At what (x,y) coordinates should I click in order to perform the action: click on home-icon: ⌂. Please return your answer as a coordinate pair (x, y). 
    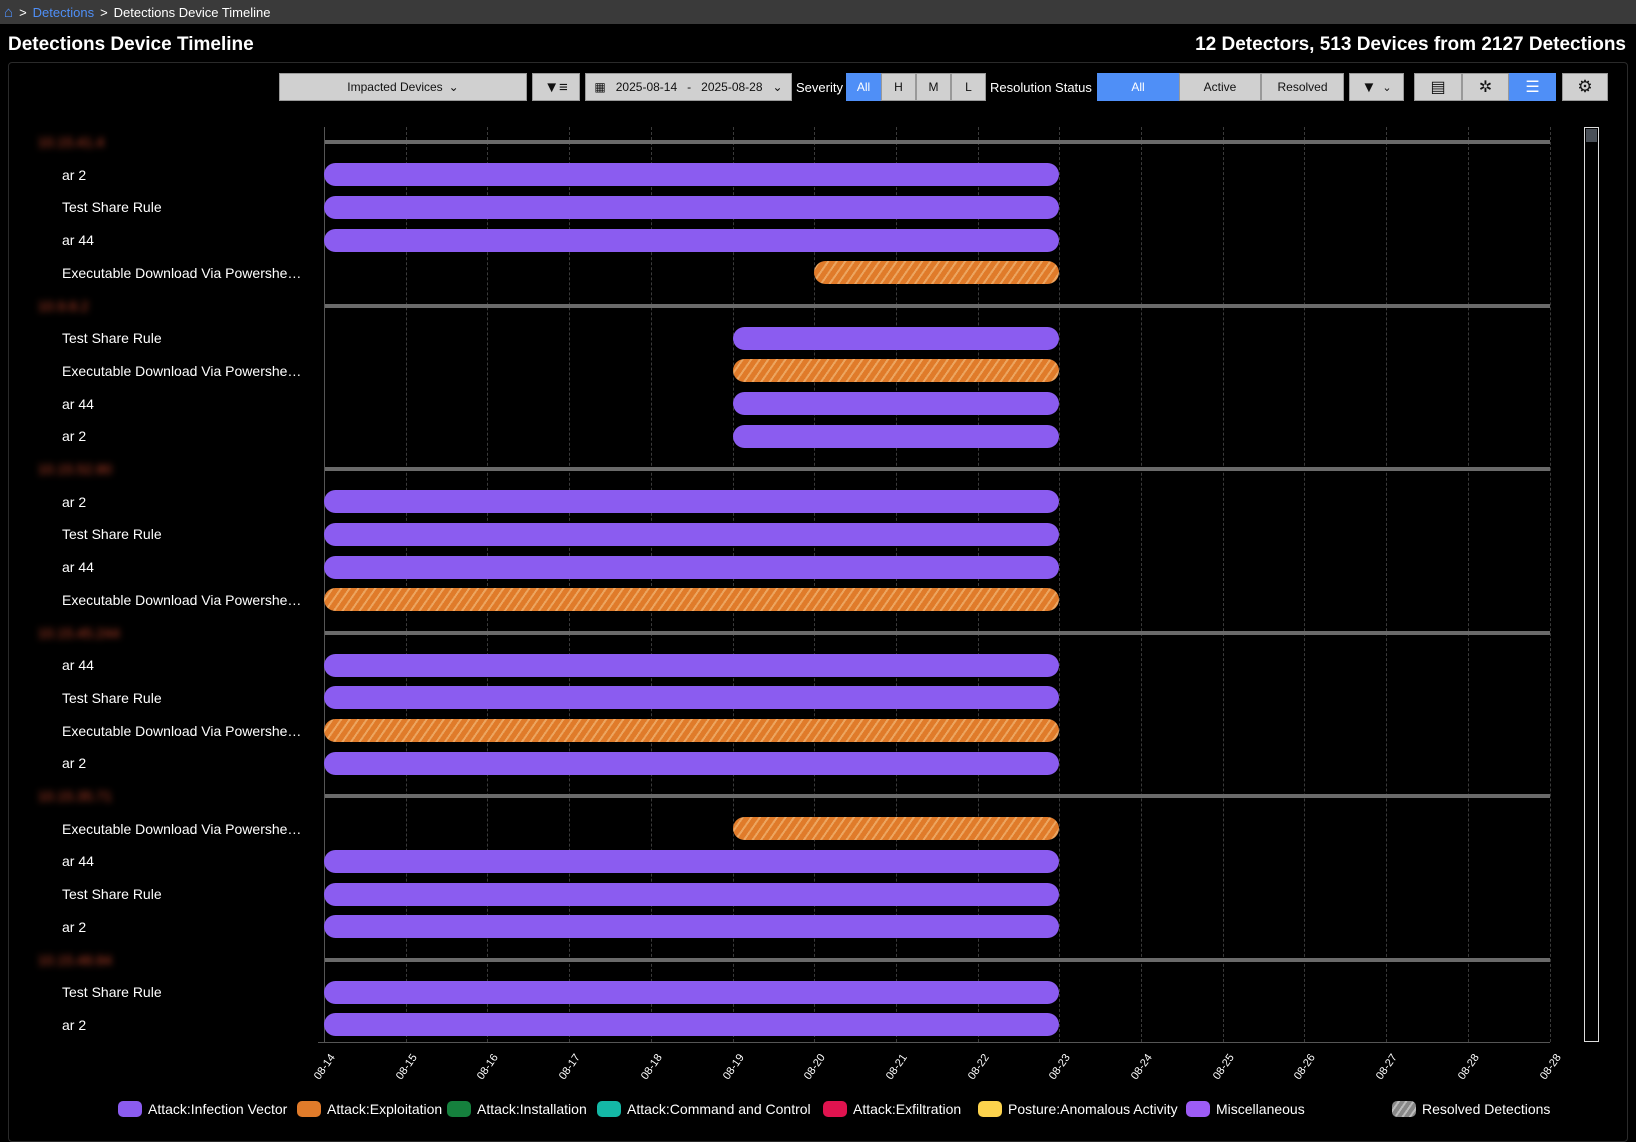
    Looking at the image, I should click on (9, 12).